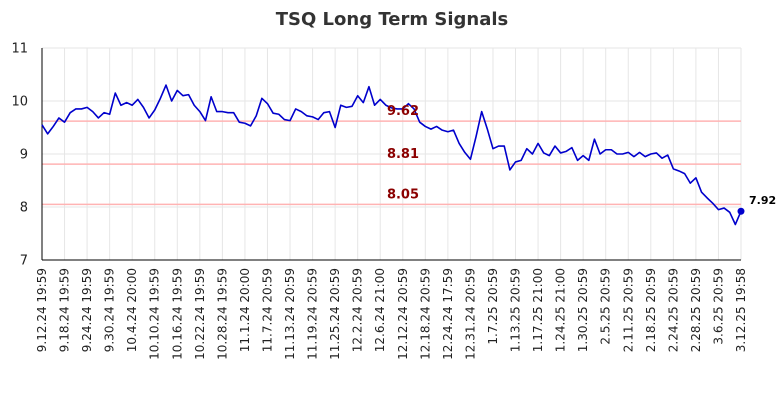  I want to click on signal-line-label: 8.81, so click(403, 154).